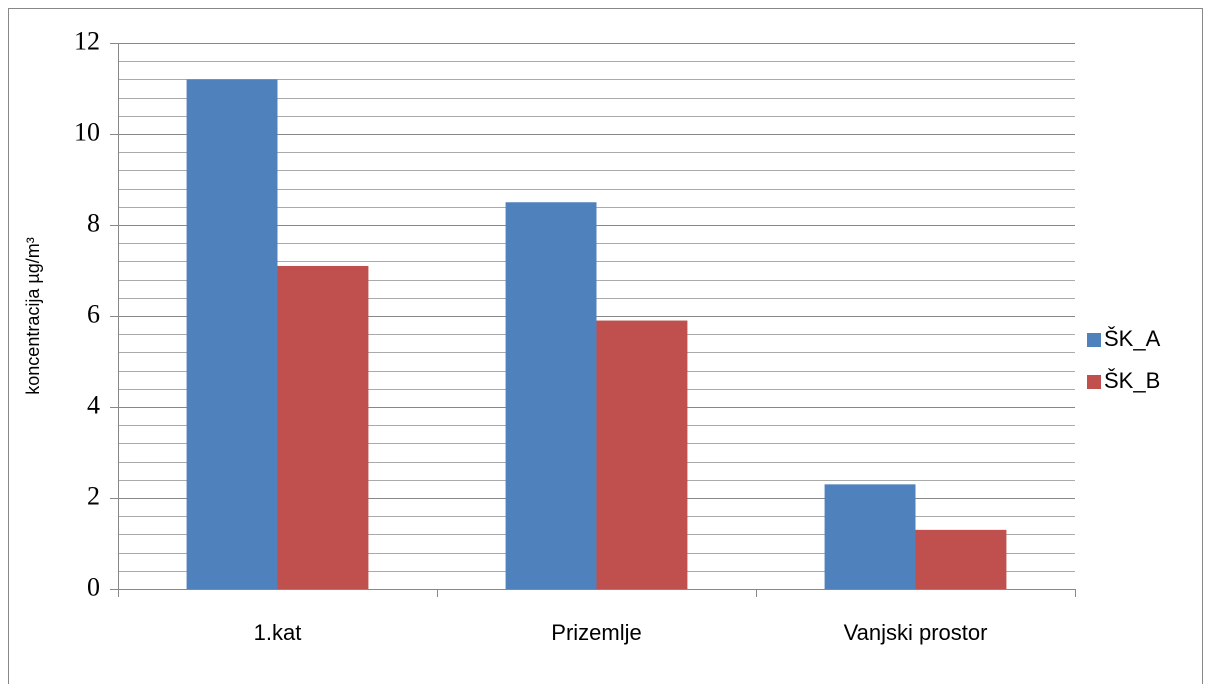 Image resolution: width=1211 pixels, height=684 pixels. What do you see at coordinates (1132, 338) in the screenshot?
I see `legend-label: ŠK_A` at bounding box center [1132, 338].